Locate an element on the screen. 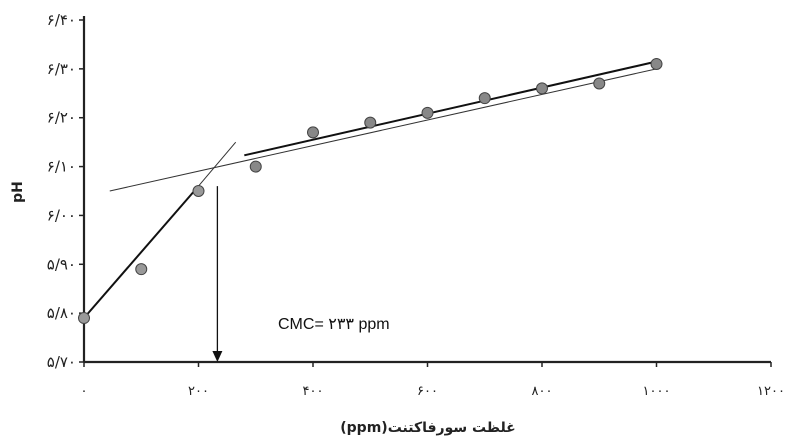  cmc-arrow-head is located at coordinates (217, 356).